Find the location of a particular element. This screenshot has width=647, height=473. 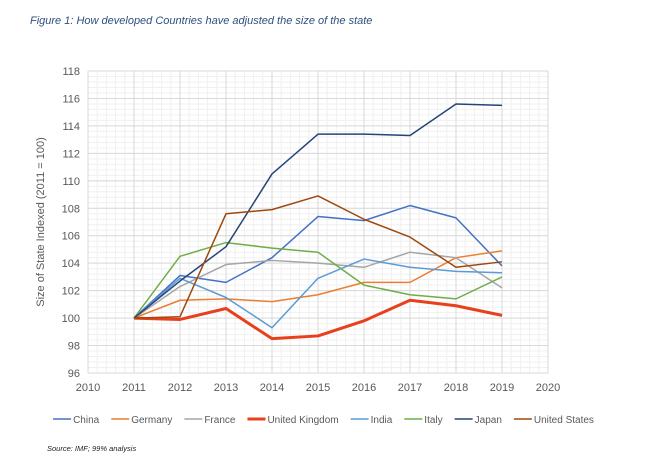

legend-label: Japan is located at coordinates (488, 420).